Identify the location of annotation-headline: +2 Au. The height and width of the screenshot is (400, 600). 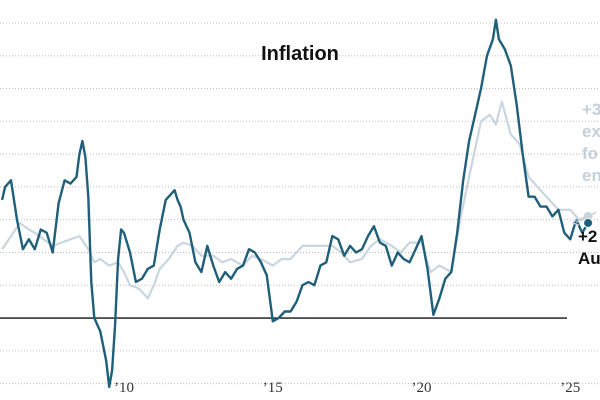
(589, 247).